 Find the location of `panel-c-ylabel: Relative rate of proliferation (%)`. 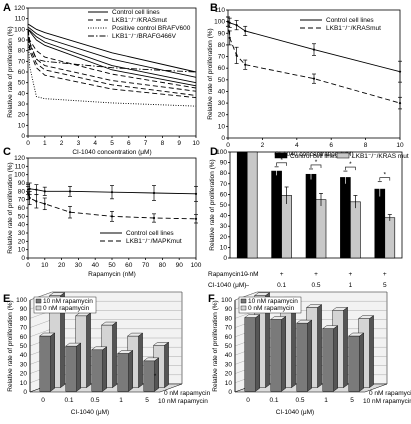

panel-c-ylabel: Relative rate of proliferation (%) is located at coordinates (10, 207).